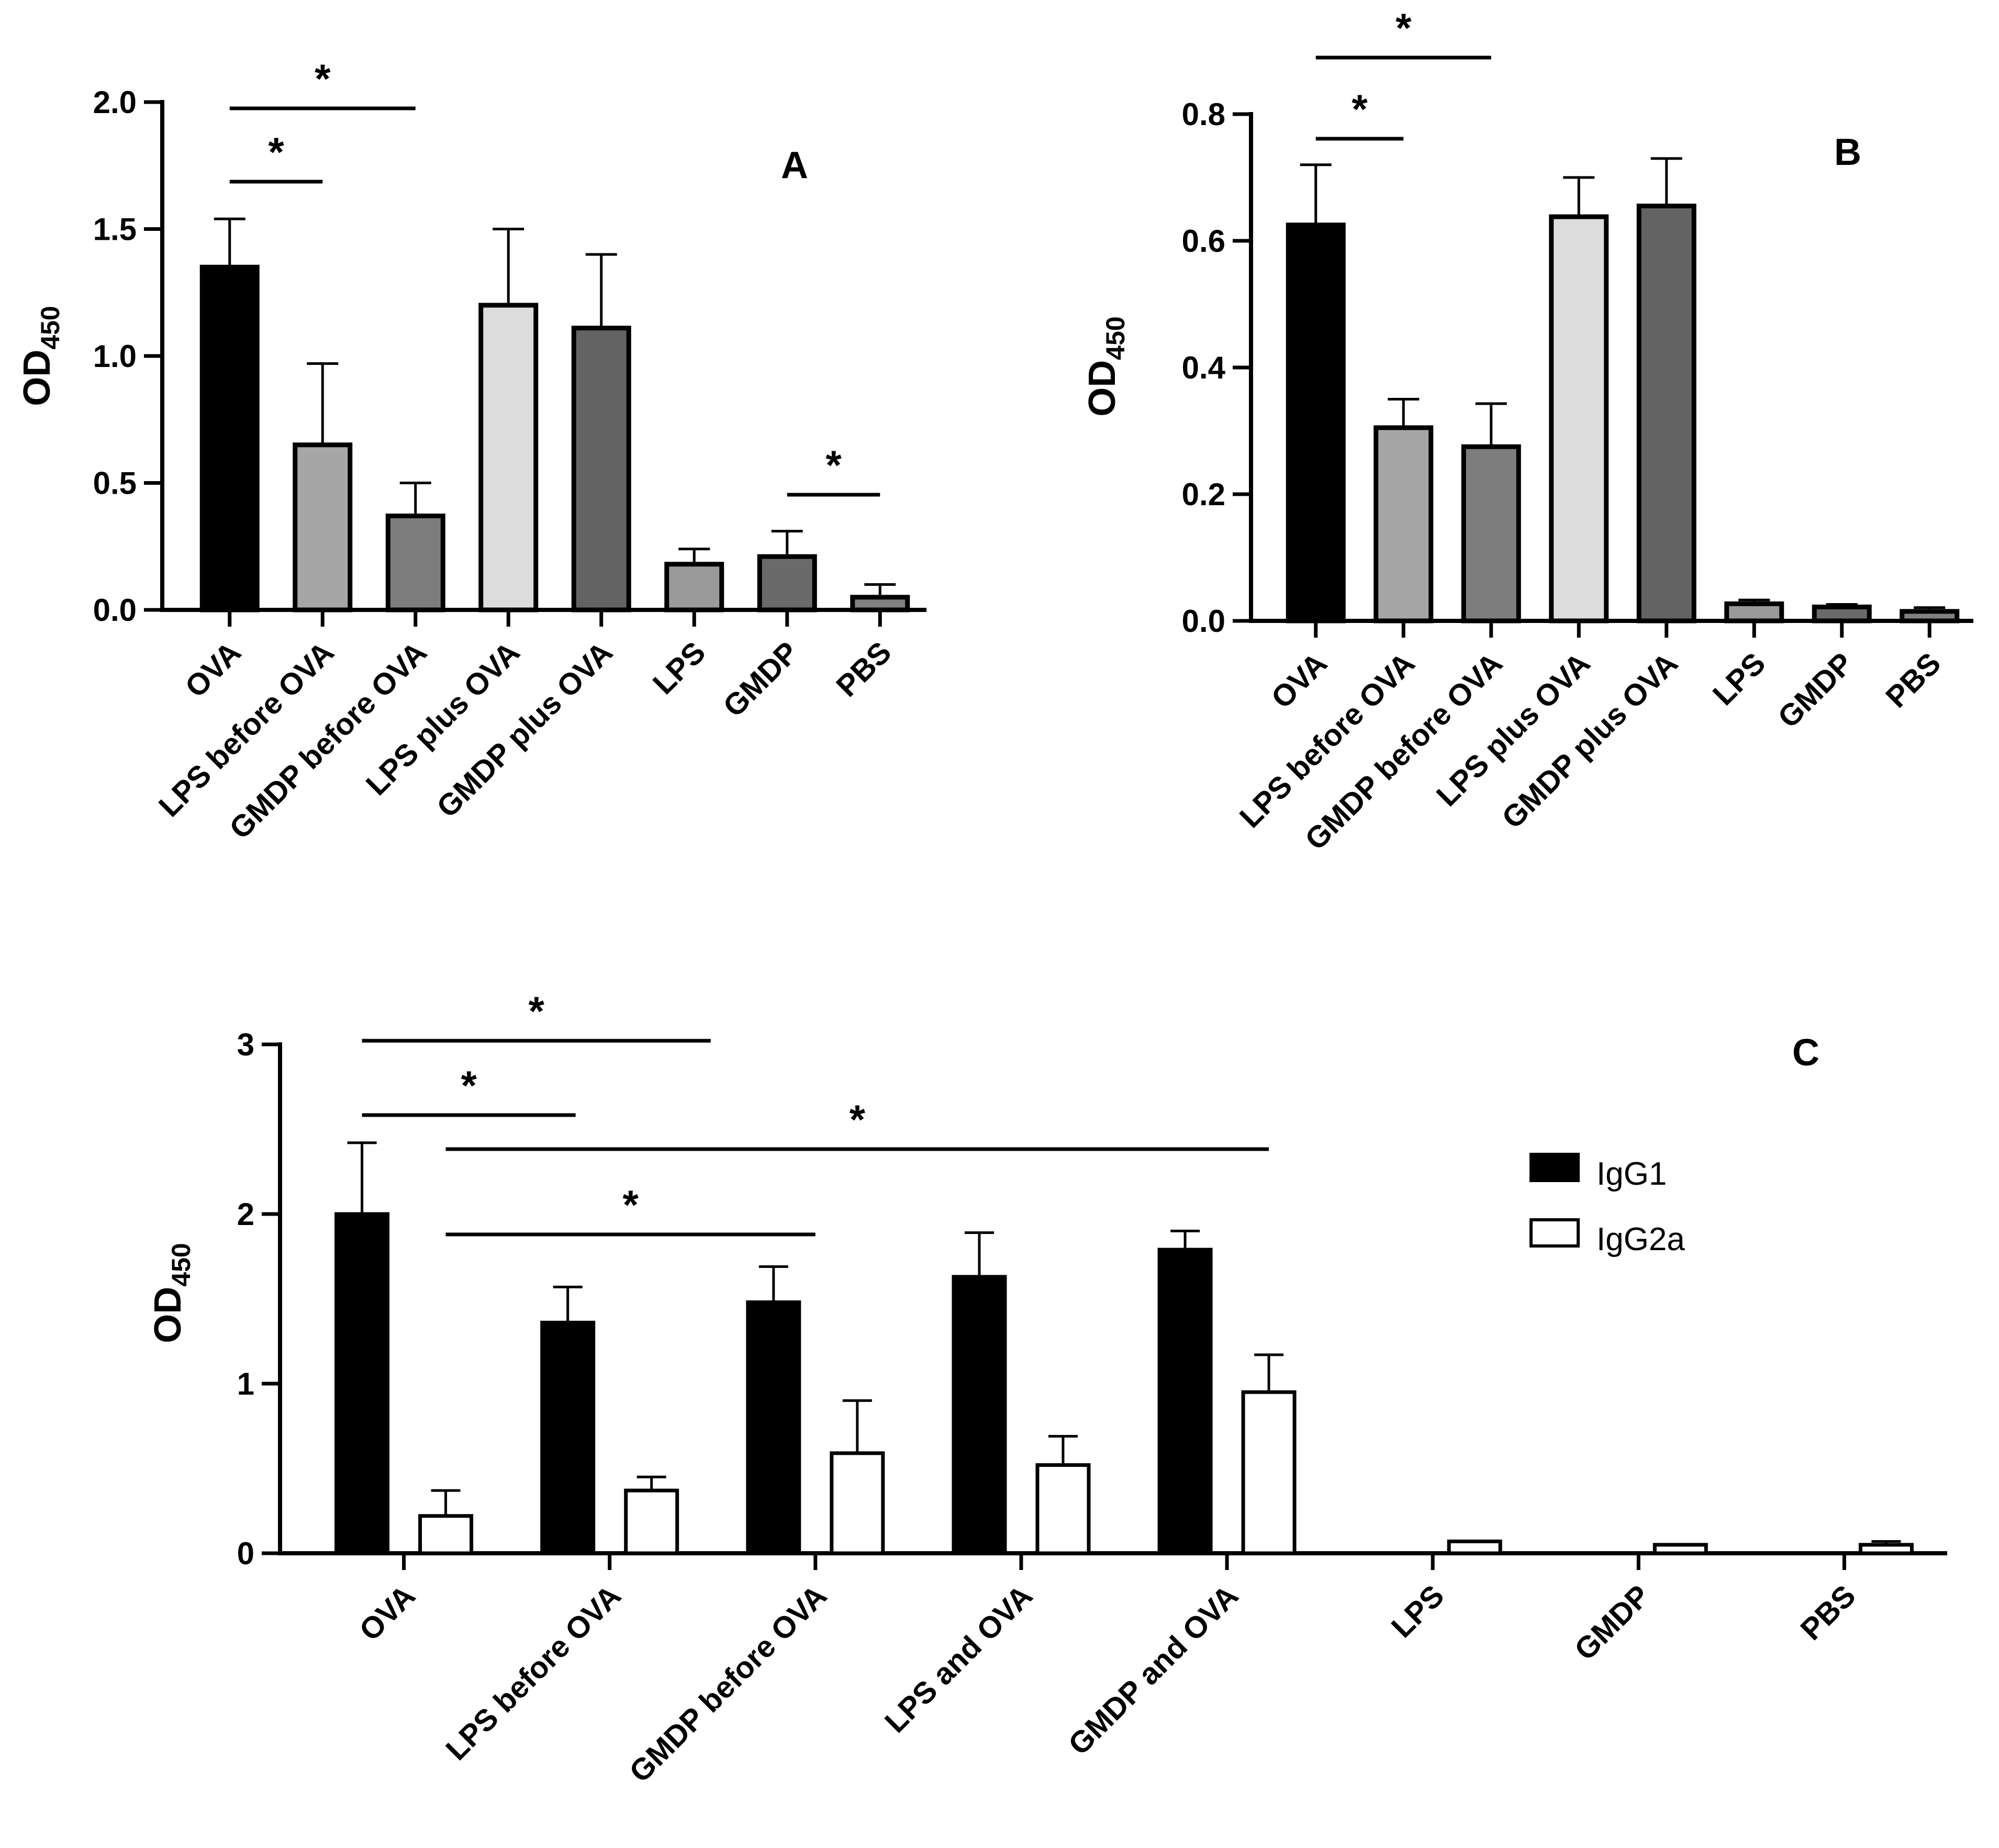 This screenshot has width=1999, height=1848. What do you see at coordinates (1847, 152) in the screenshot?
I see `panel-letter: B` at bounding box center [1847, 152].